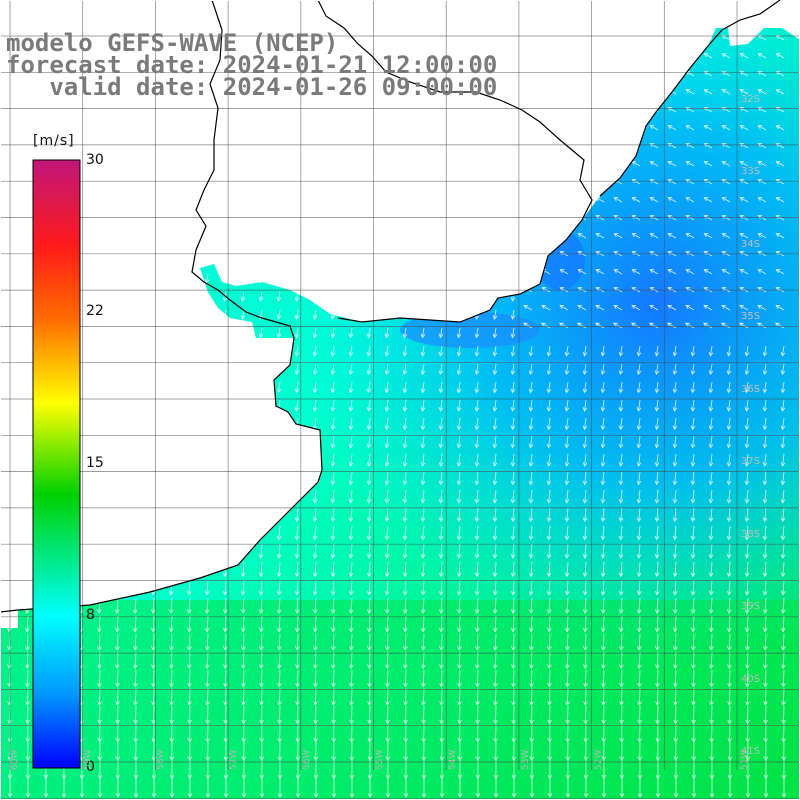 This screenshot has width=800, height=800. What do you see at coordinates (95, 311) in the screenshot?
I see `colorbar-tick-22: 22` at bounding box center [95, 311].